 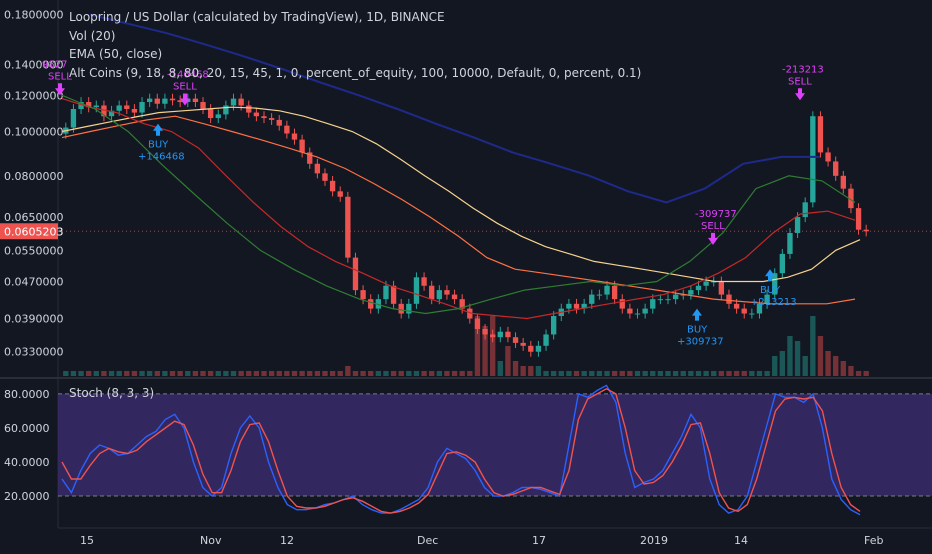 What do you see at coordinates (27, 428) in the screenshot?
I see `stoch-y-tick-label: 60.0000` at bounding box center [27, 428].